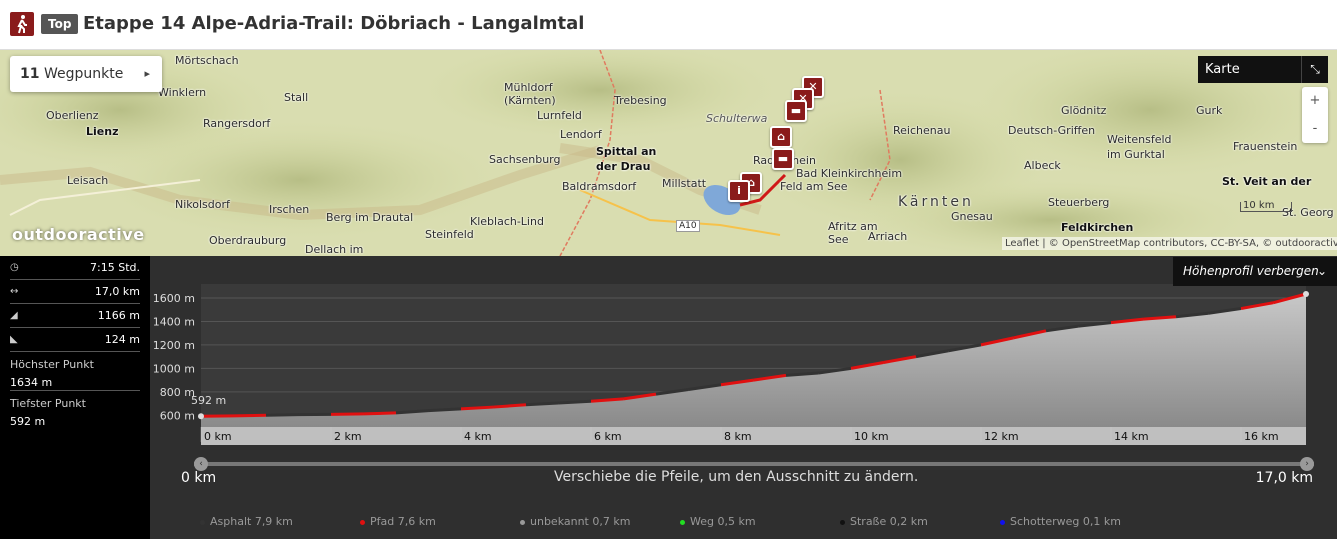 The image size is (1337, 539). I want to click on map-marker-hut: ⌂, so click(781, 137).